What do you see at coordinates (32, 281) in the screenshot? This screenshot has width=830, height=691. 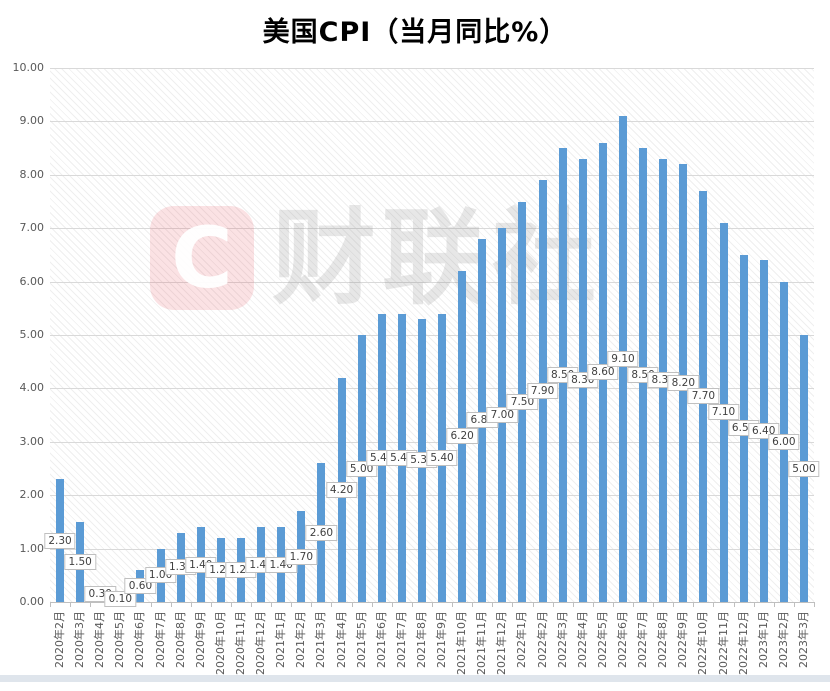 I see `y-tick-label: 6.00` at bounding box center [32, 281].